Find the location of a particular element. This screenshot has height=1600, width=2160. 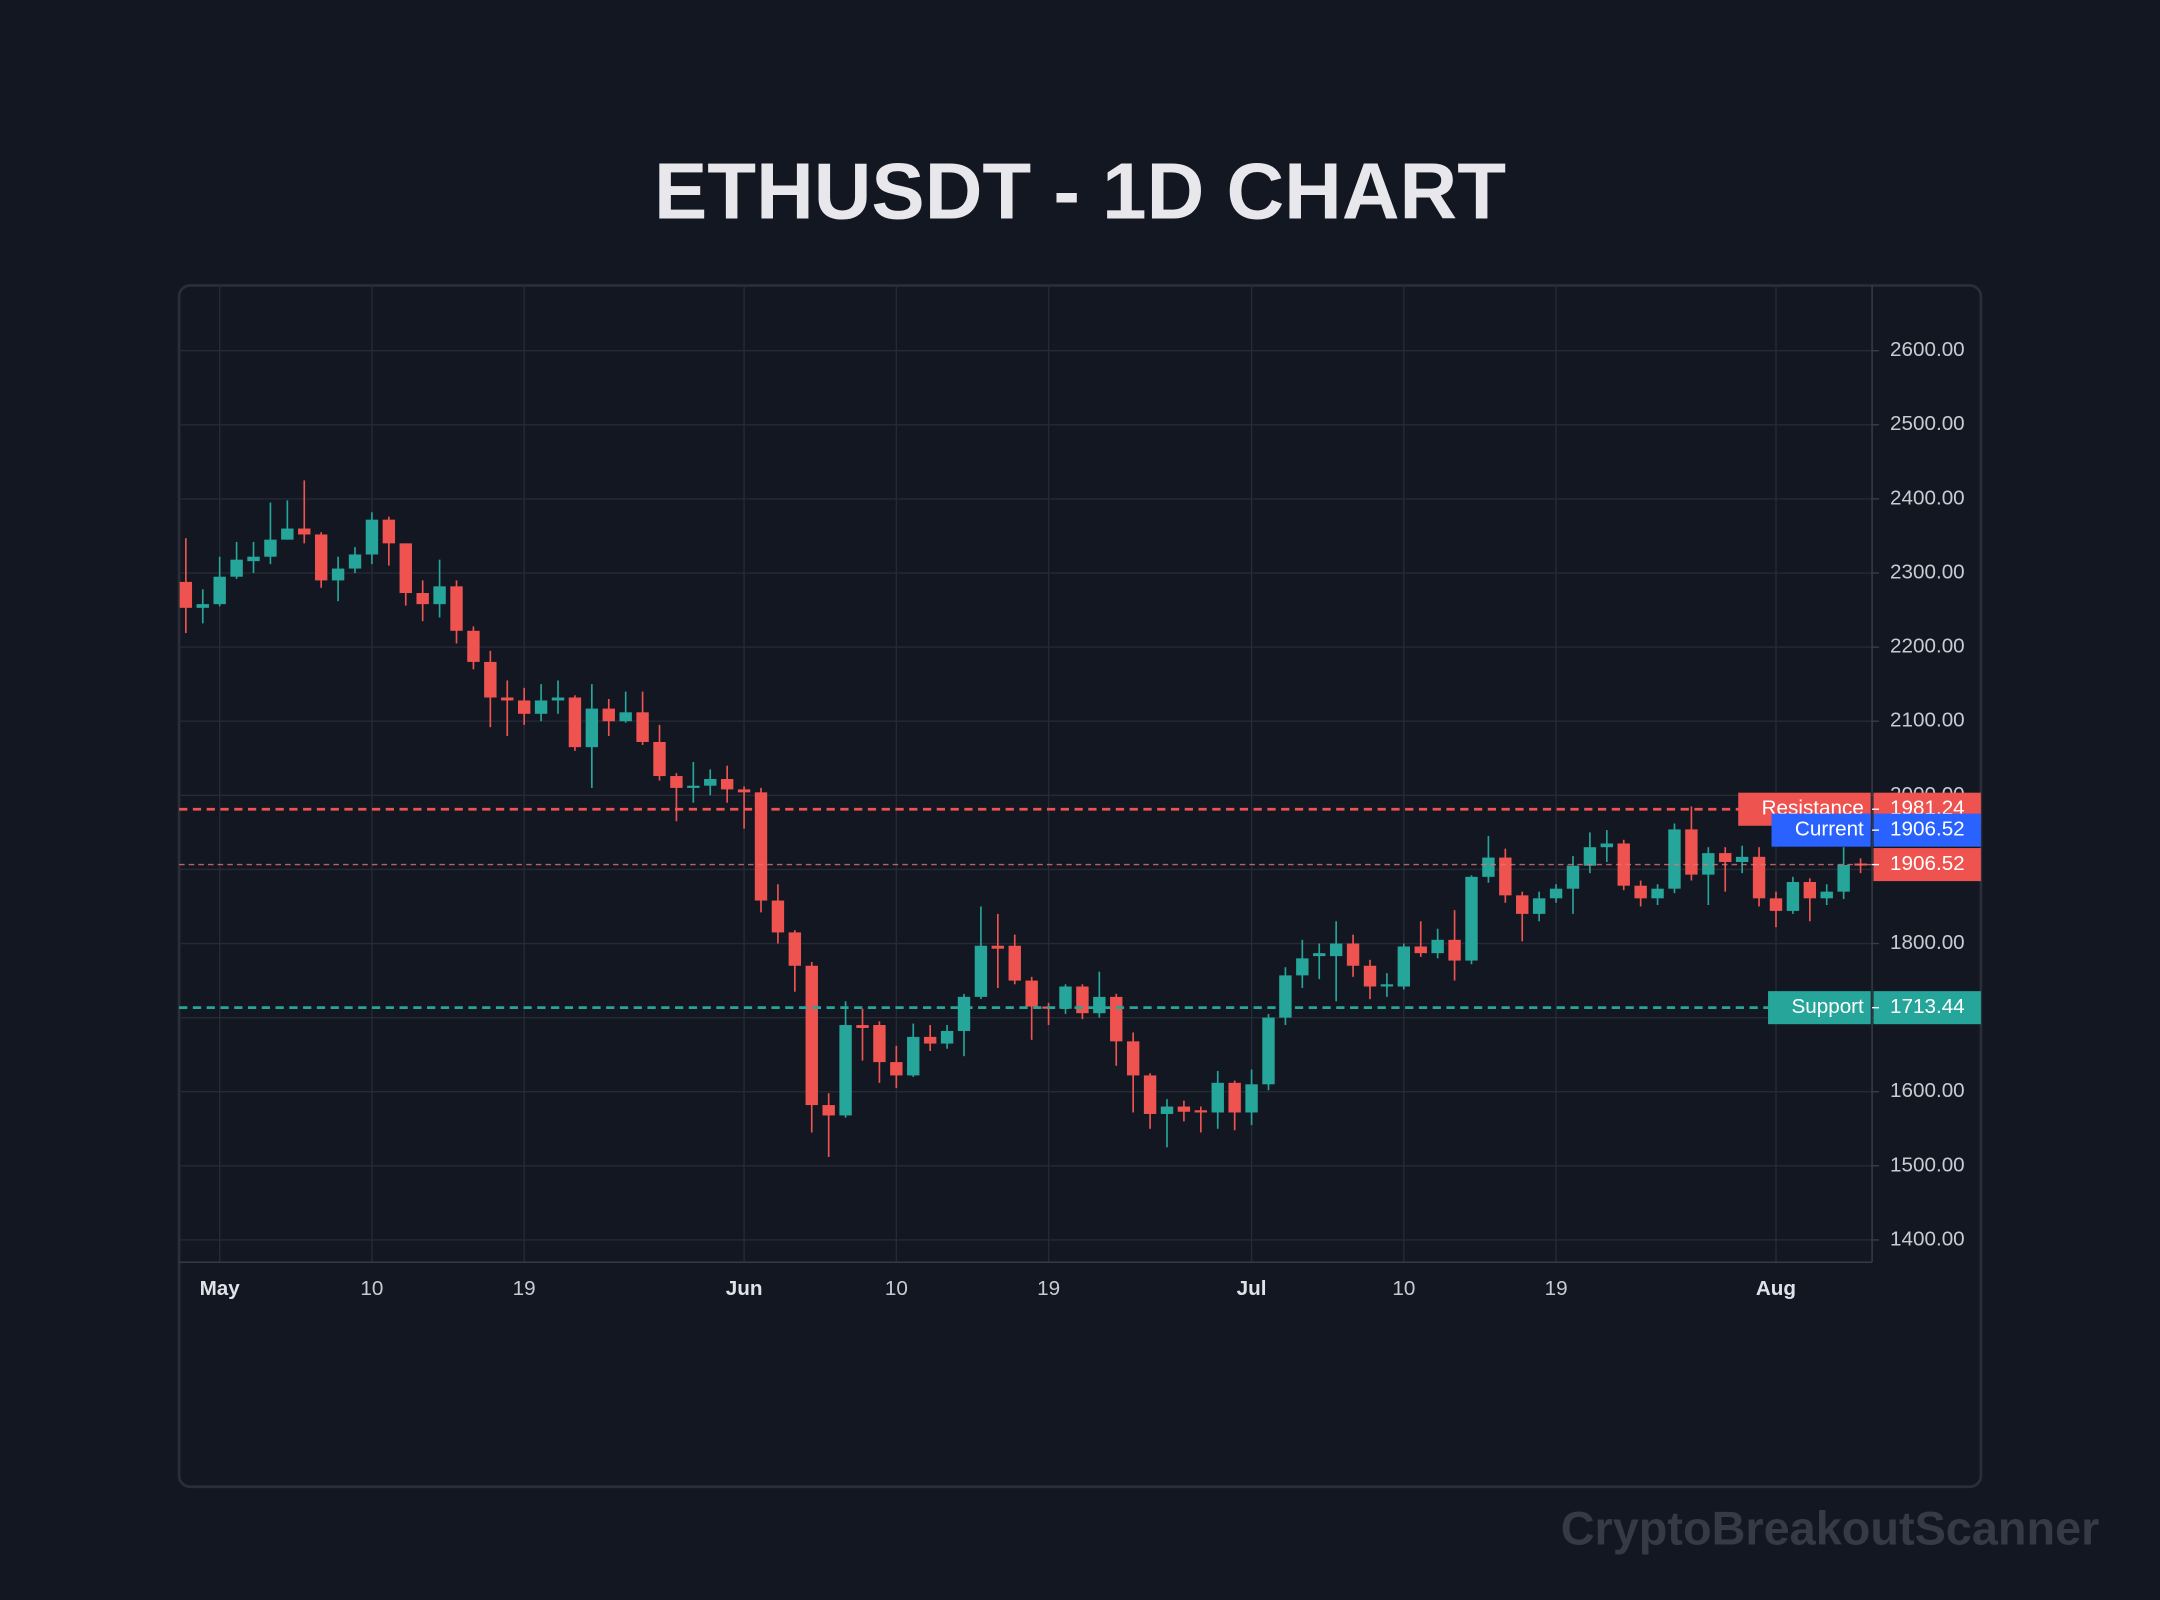

level-value: 1713.44 is located at coordinates (1927, 1006).